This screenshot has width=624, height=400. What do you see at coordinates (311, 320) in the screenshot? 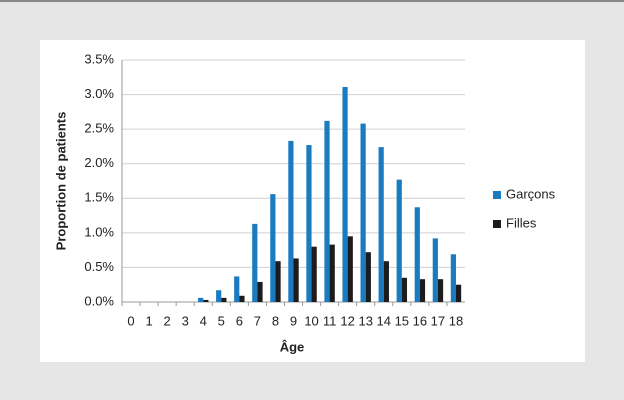
I see `x-tick-label: 10` at bounding box center [311, 320].